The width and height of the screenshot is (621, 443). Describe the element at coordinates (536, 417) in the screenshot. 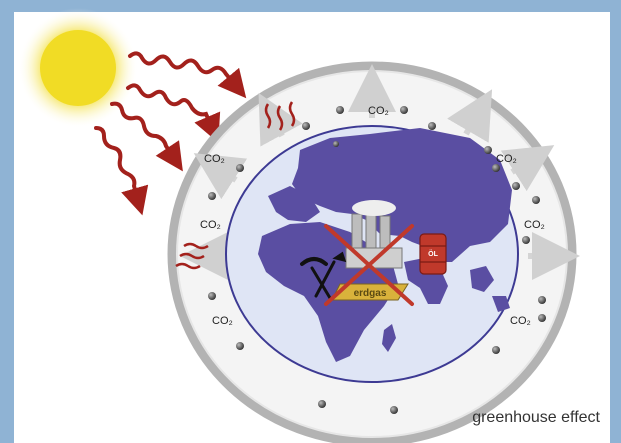

I see `diagram-caption: greenhouse effect` at that location.